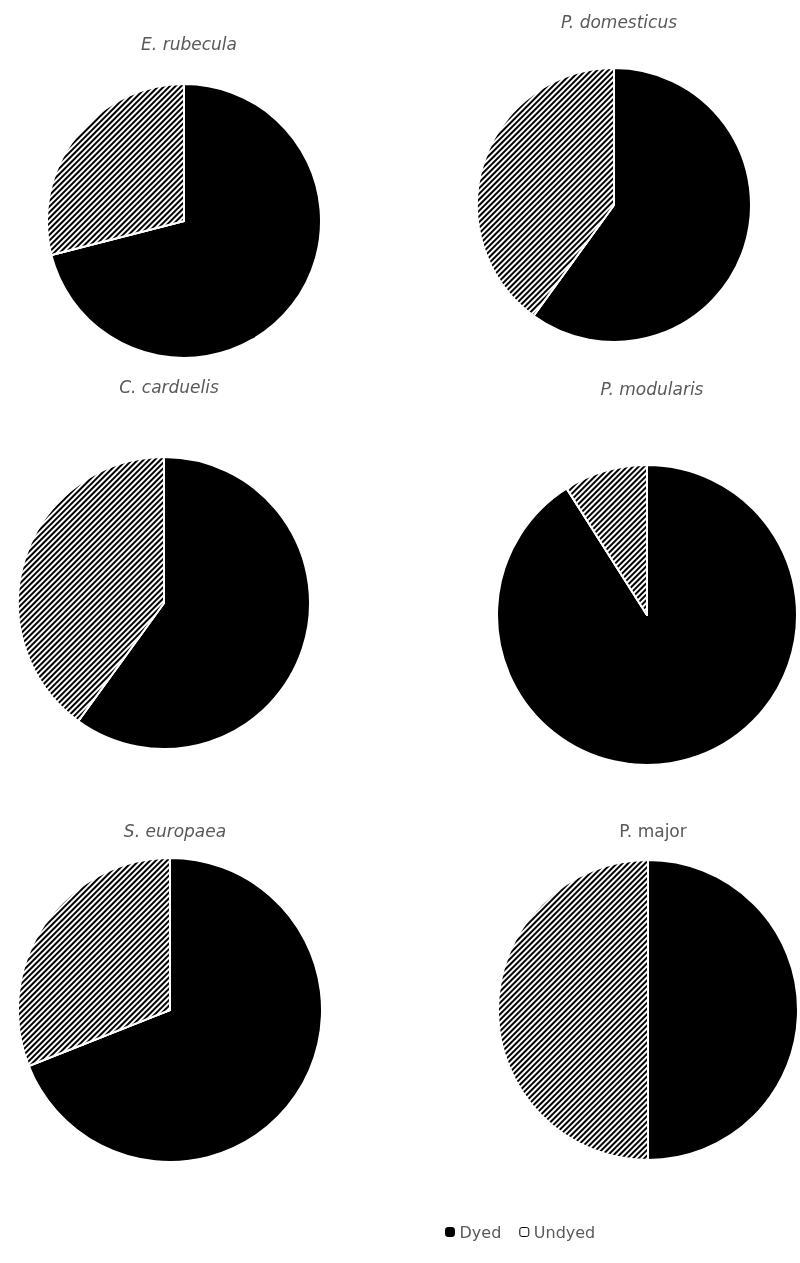 This screenshot has width=800, height=1263. Describe the element at coordinates (652, 388) in the screenshot. I see `chart-title: P. modularis` at that location.